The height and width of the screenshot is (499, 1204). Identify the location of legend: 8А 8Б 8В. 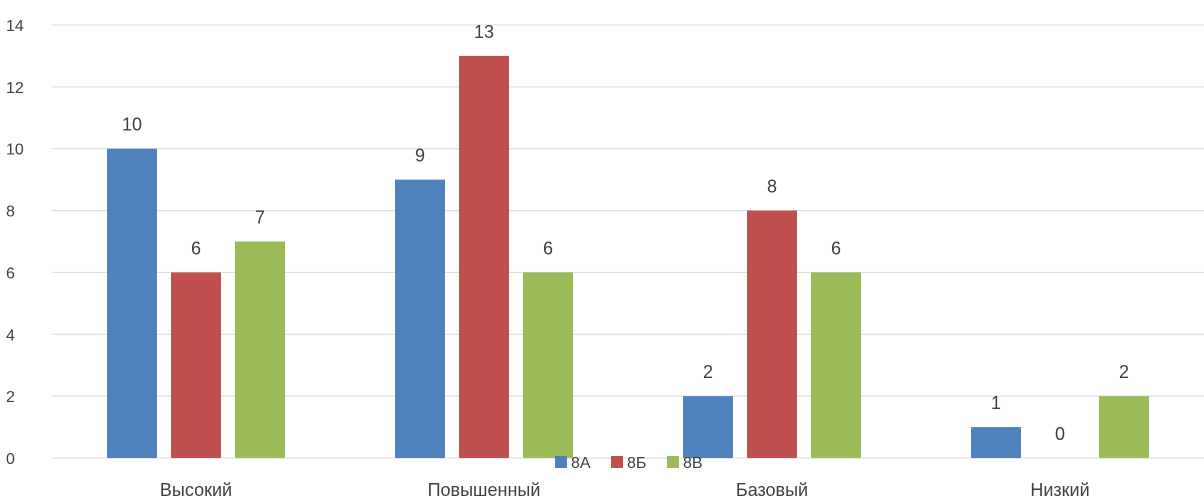
(629, 463).